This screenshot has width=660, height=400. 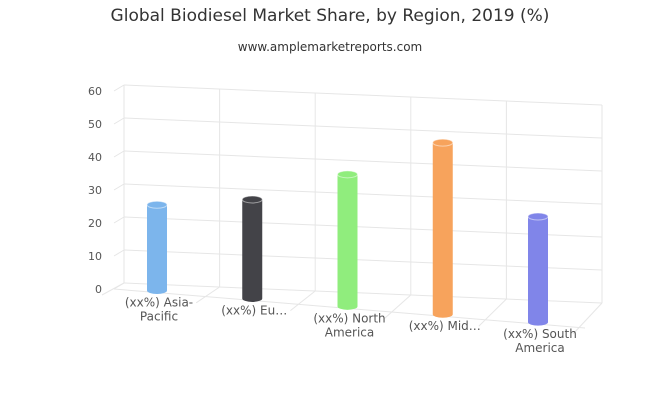 What do you see at coordinates (95, 124) in the screenshot?
I see `y-tick-label: 50` at bounding box center [95, 124].